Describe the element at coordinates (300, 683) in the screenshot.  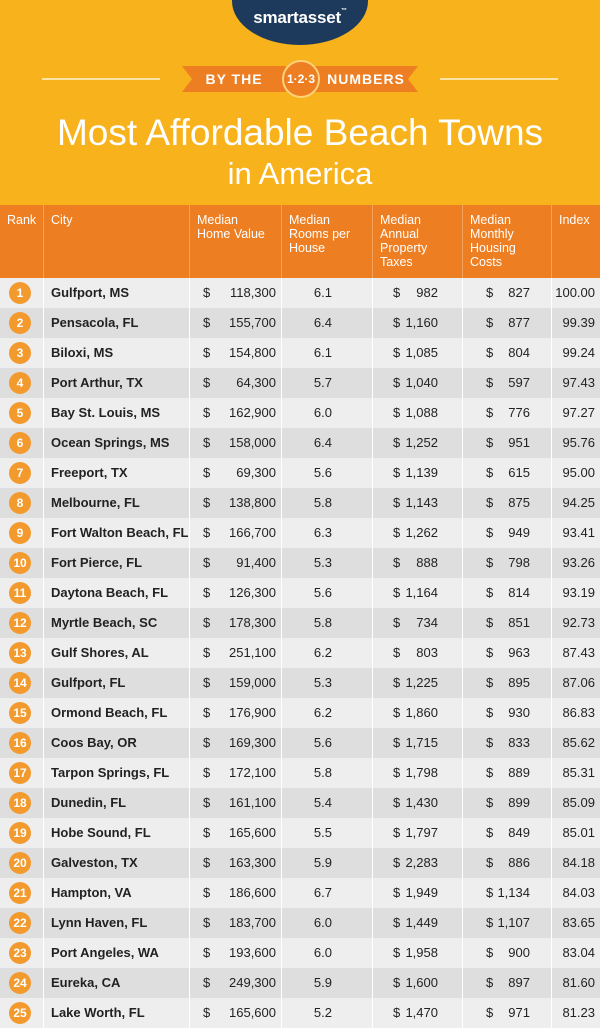
I see `table-row: 14 Gulfport, FL $159,000 5.3 $1,225 $895 87.06` at that location.